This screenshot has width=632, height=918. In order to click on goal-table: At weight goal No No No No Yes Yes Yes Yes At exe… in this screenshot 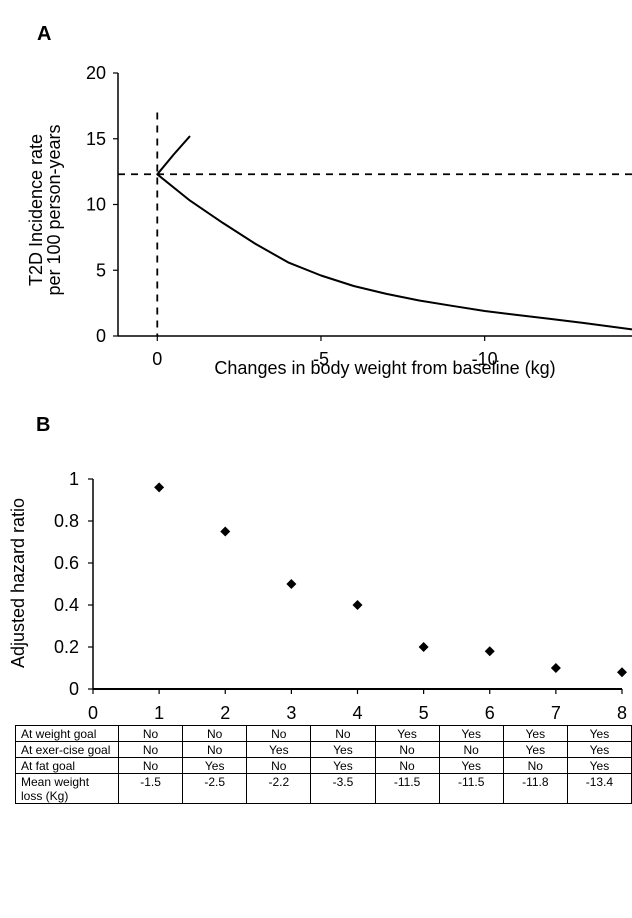, I will do `click(323, 764)`.